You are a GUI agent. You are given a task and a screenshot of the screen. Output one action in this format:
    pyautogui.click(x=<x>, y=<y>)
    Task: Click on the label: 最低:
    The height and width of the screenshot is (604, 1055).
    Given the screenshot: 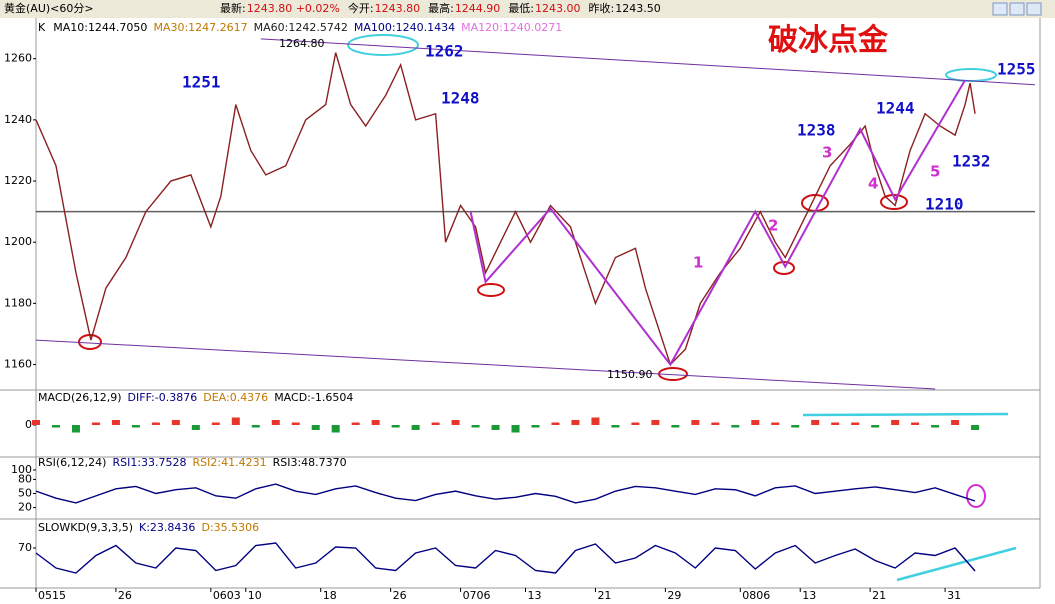 What is the action you would take?
    pyautogui.click(x=521, y=8)
    